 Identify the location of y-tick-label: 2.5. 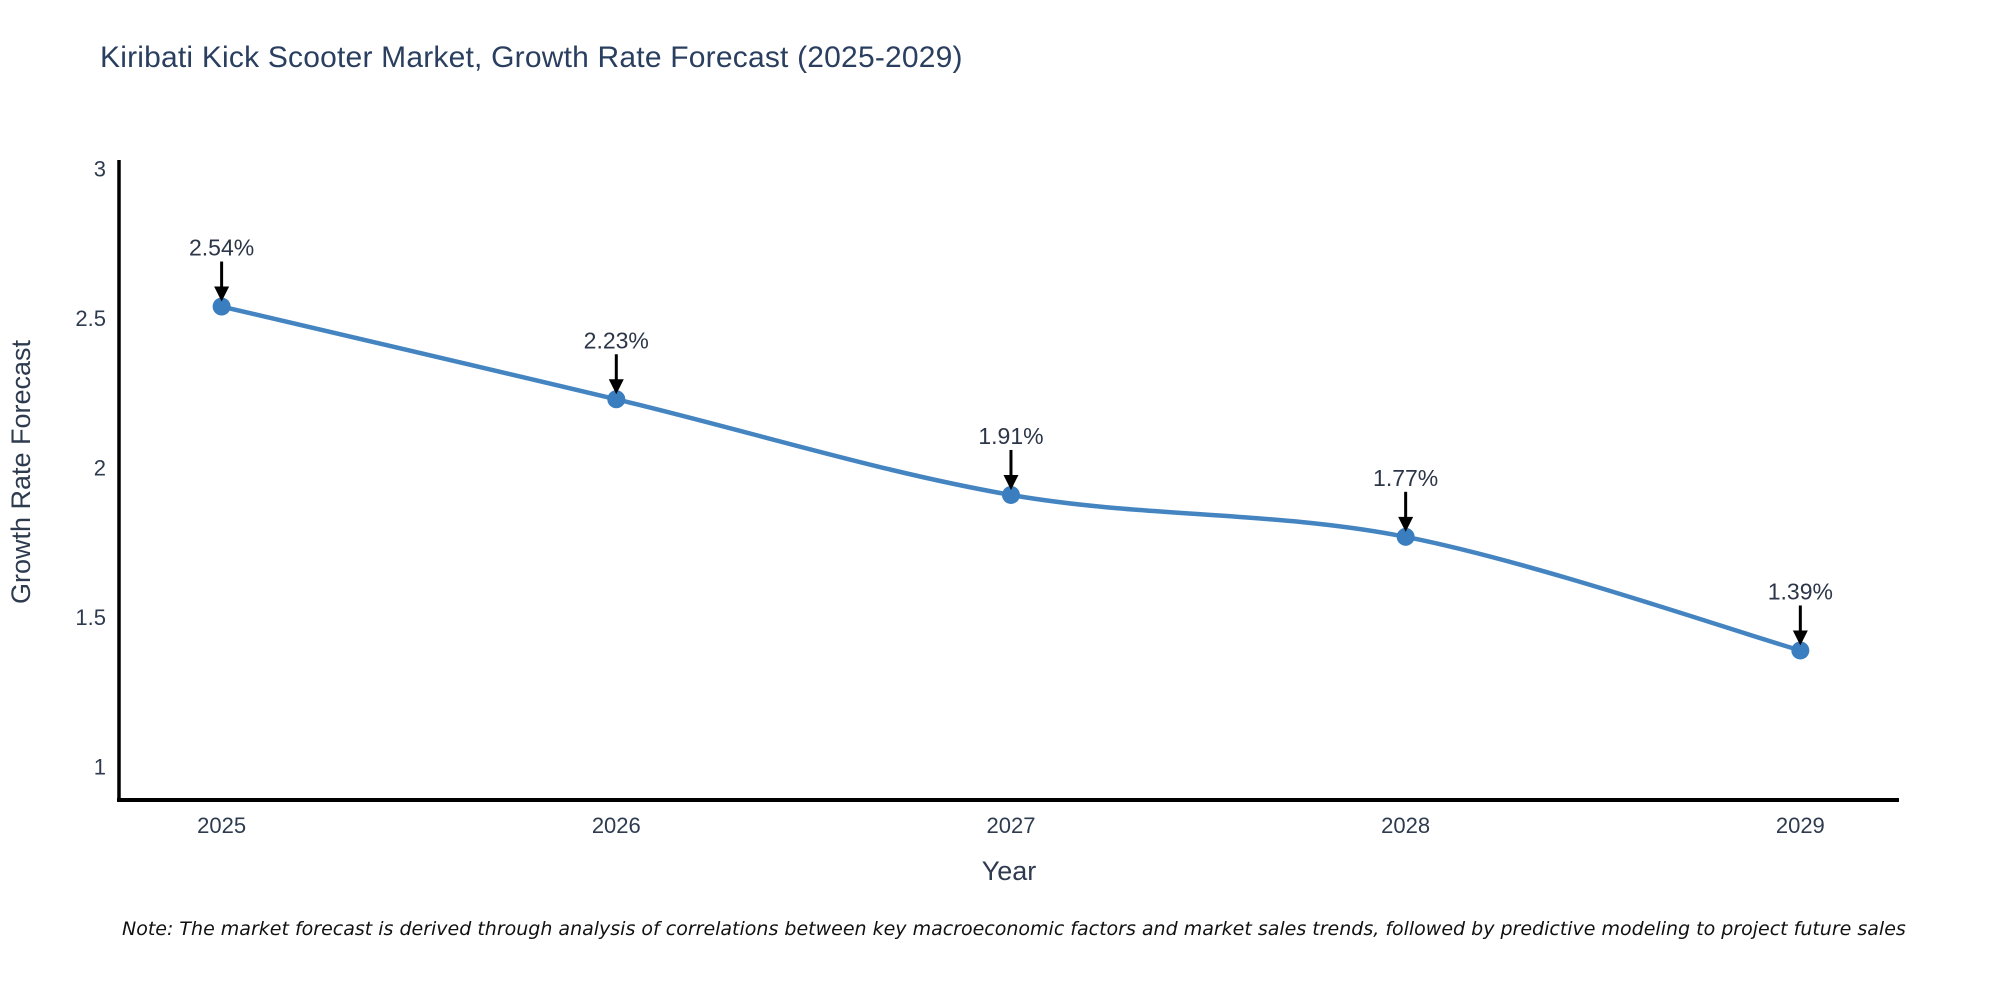
(90, 318).